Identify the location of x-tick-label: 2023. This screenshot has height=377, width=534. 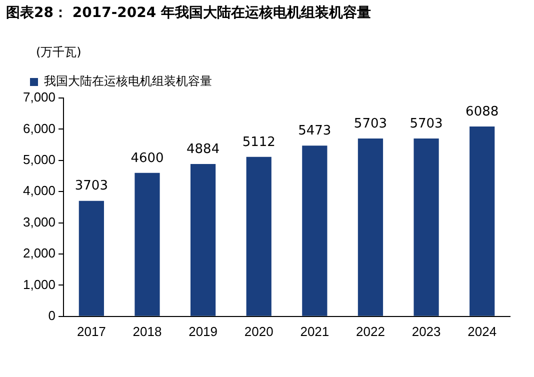
(426, 331).